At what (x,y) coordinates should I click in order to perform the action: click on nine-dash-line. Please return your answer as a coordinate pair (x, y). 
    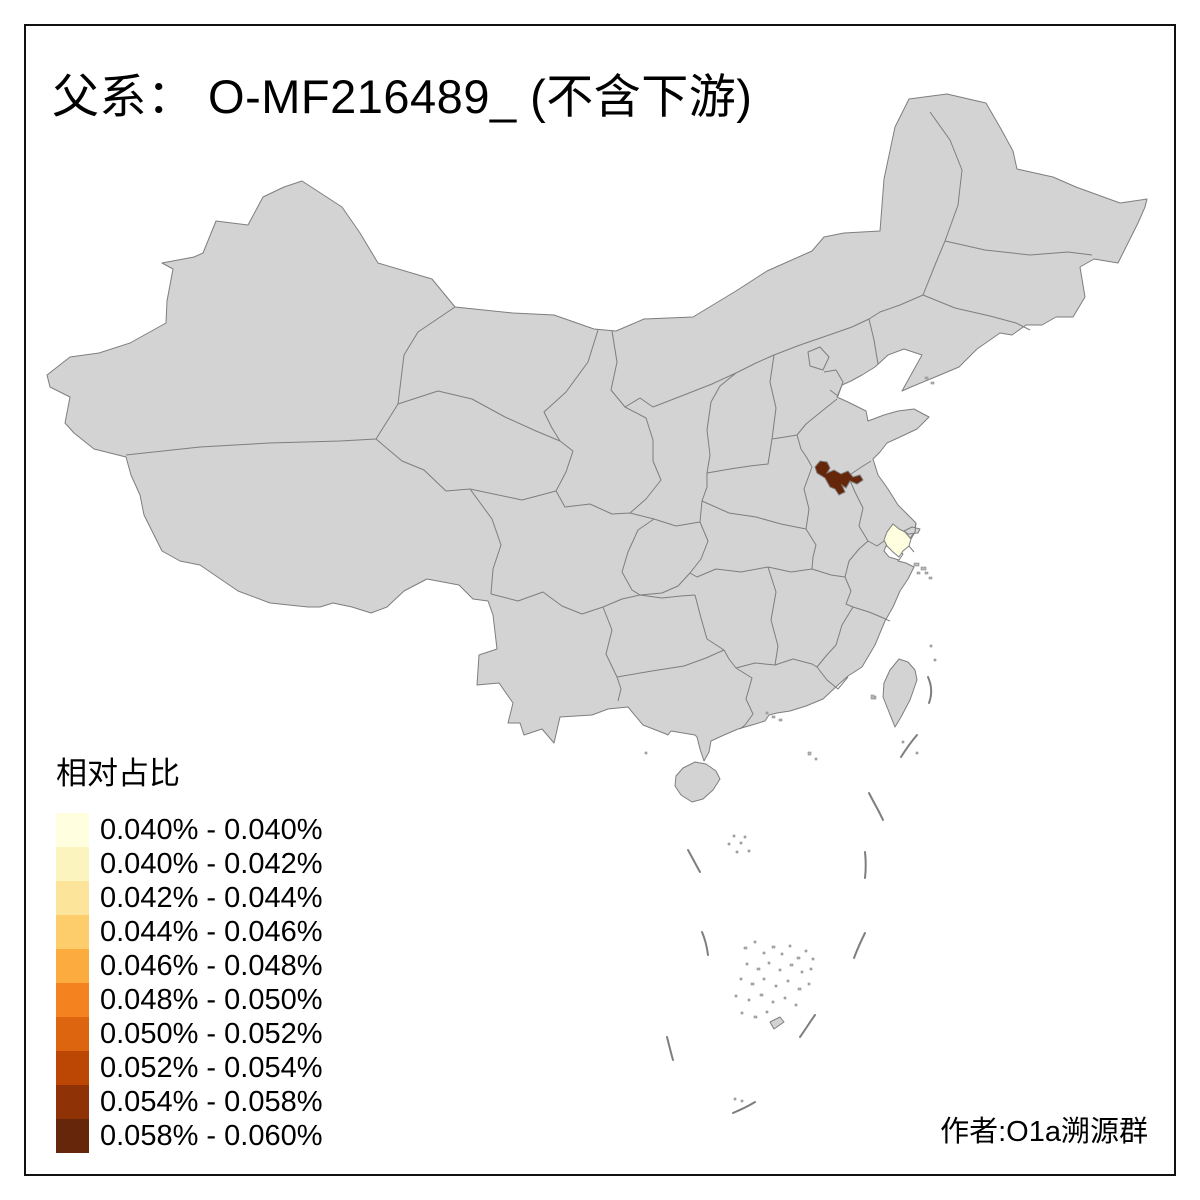
    Looking at the image, I should click on (799, 895).